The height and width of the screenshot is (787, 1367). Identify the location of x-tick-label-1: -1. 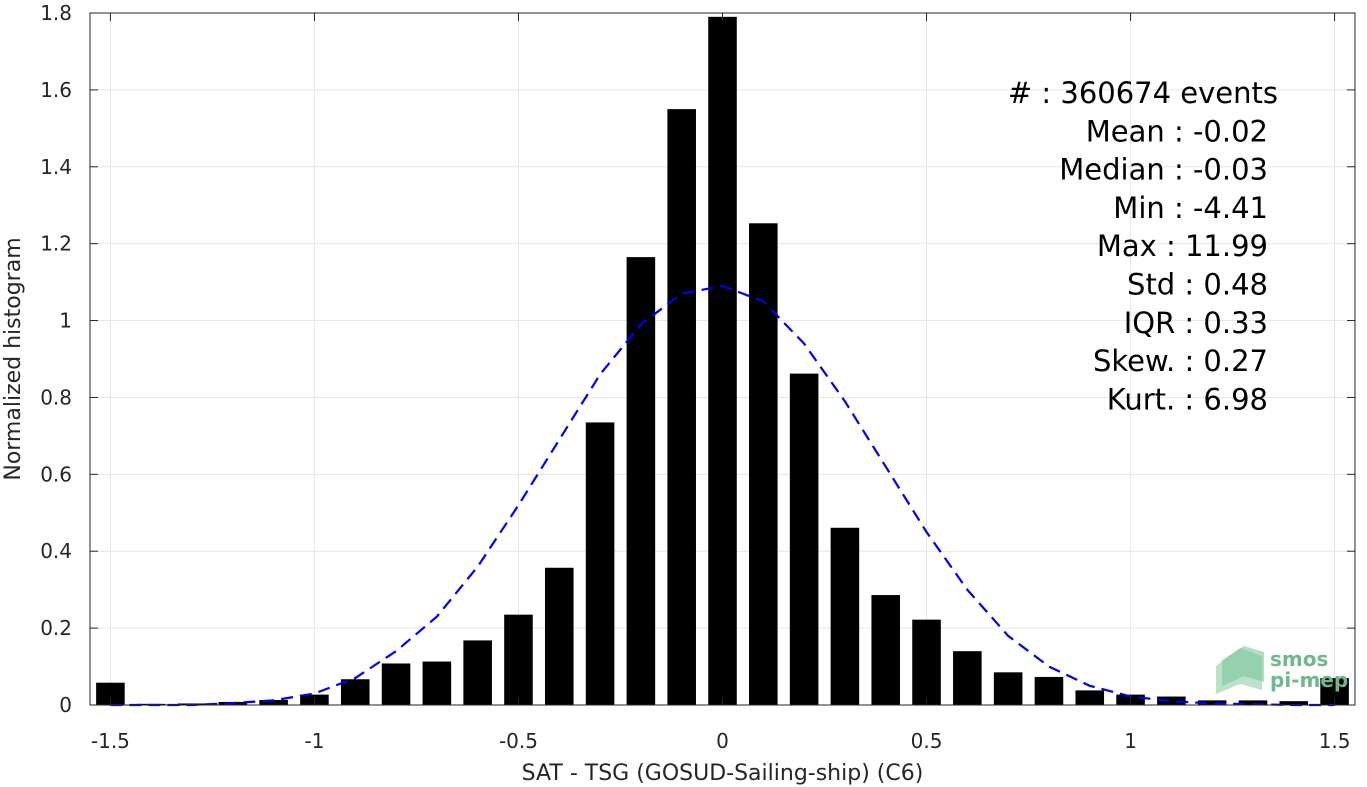
(314, 741).